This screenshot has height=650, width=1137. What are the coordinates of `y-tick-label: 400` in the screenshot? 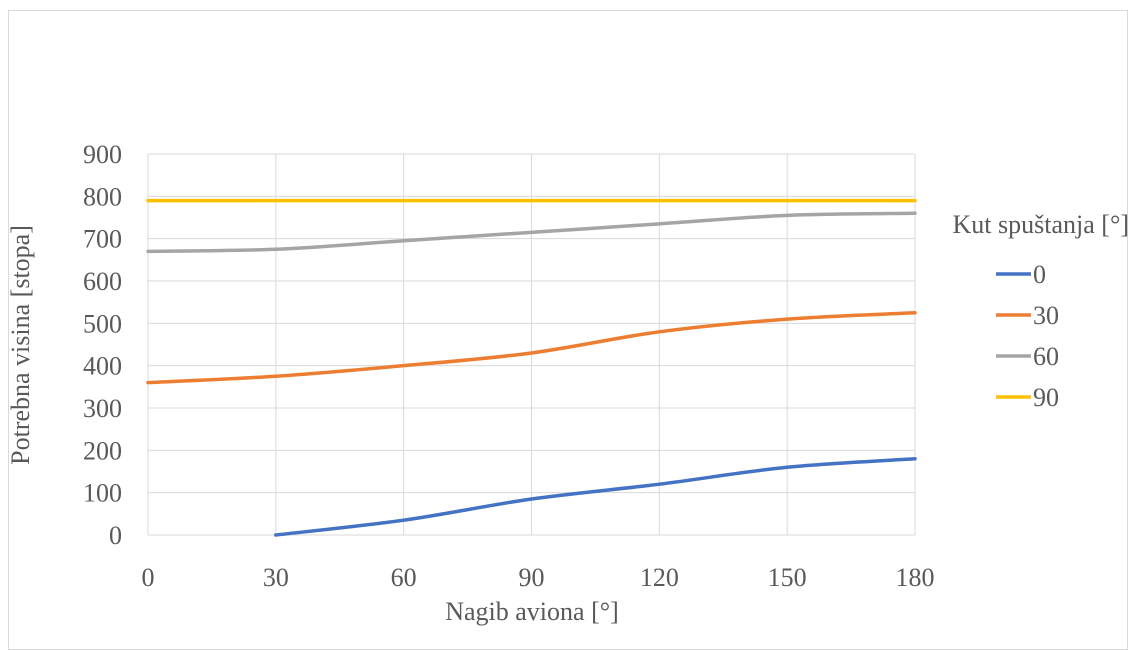 It's located at (102, 366).